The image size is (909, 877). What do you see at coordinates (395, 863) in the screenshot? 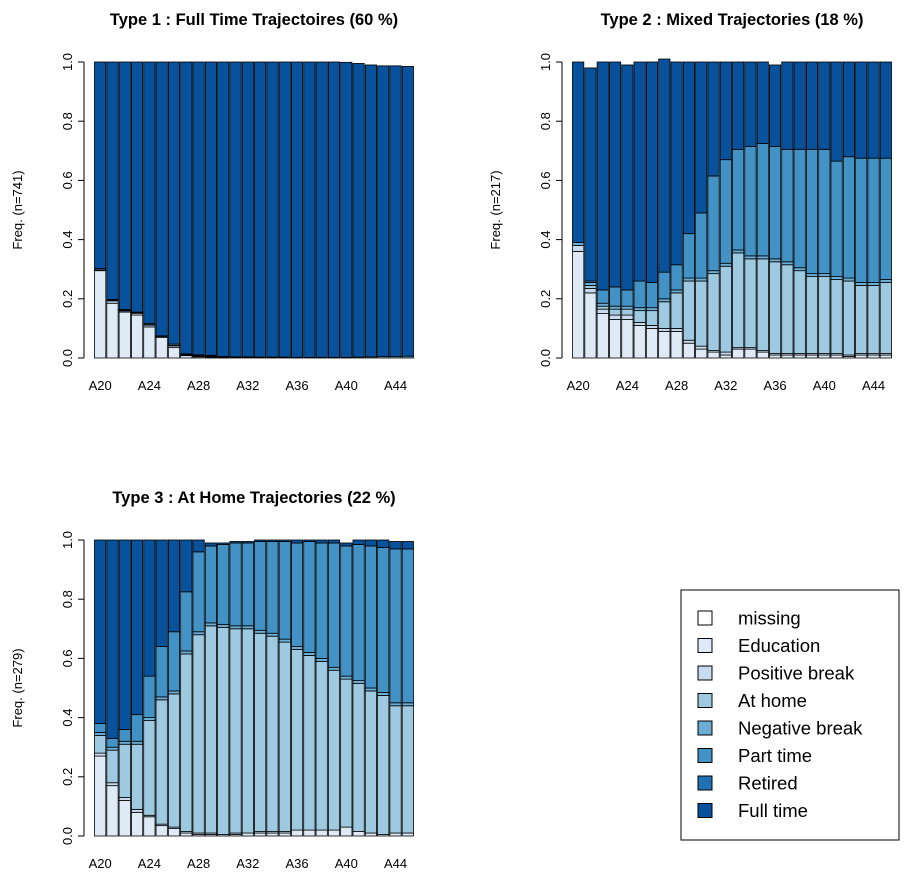
I see `x-tick-label: A44` at bounding box center [395, 863].